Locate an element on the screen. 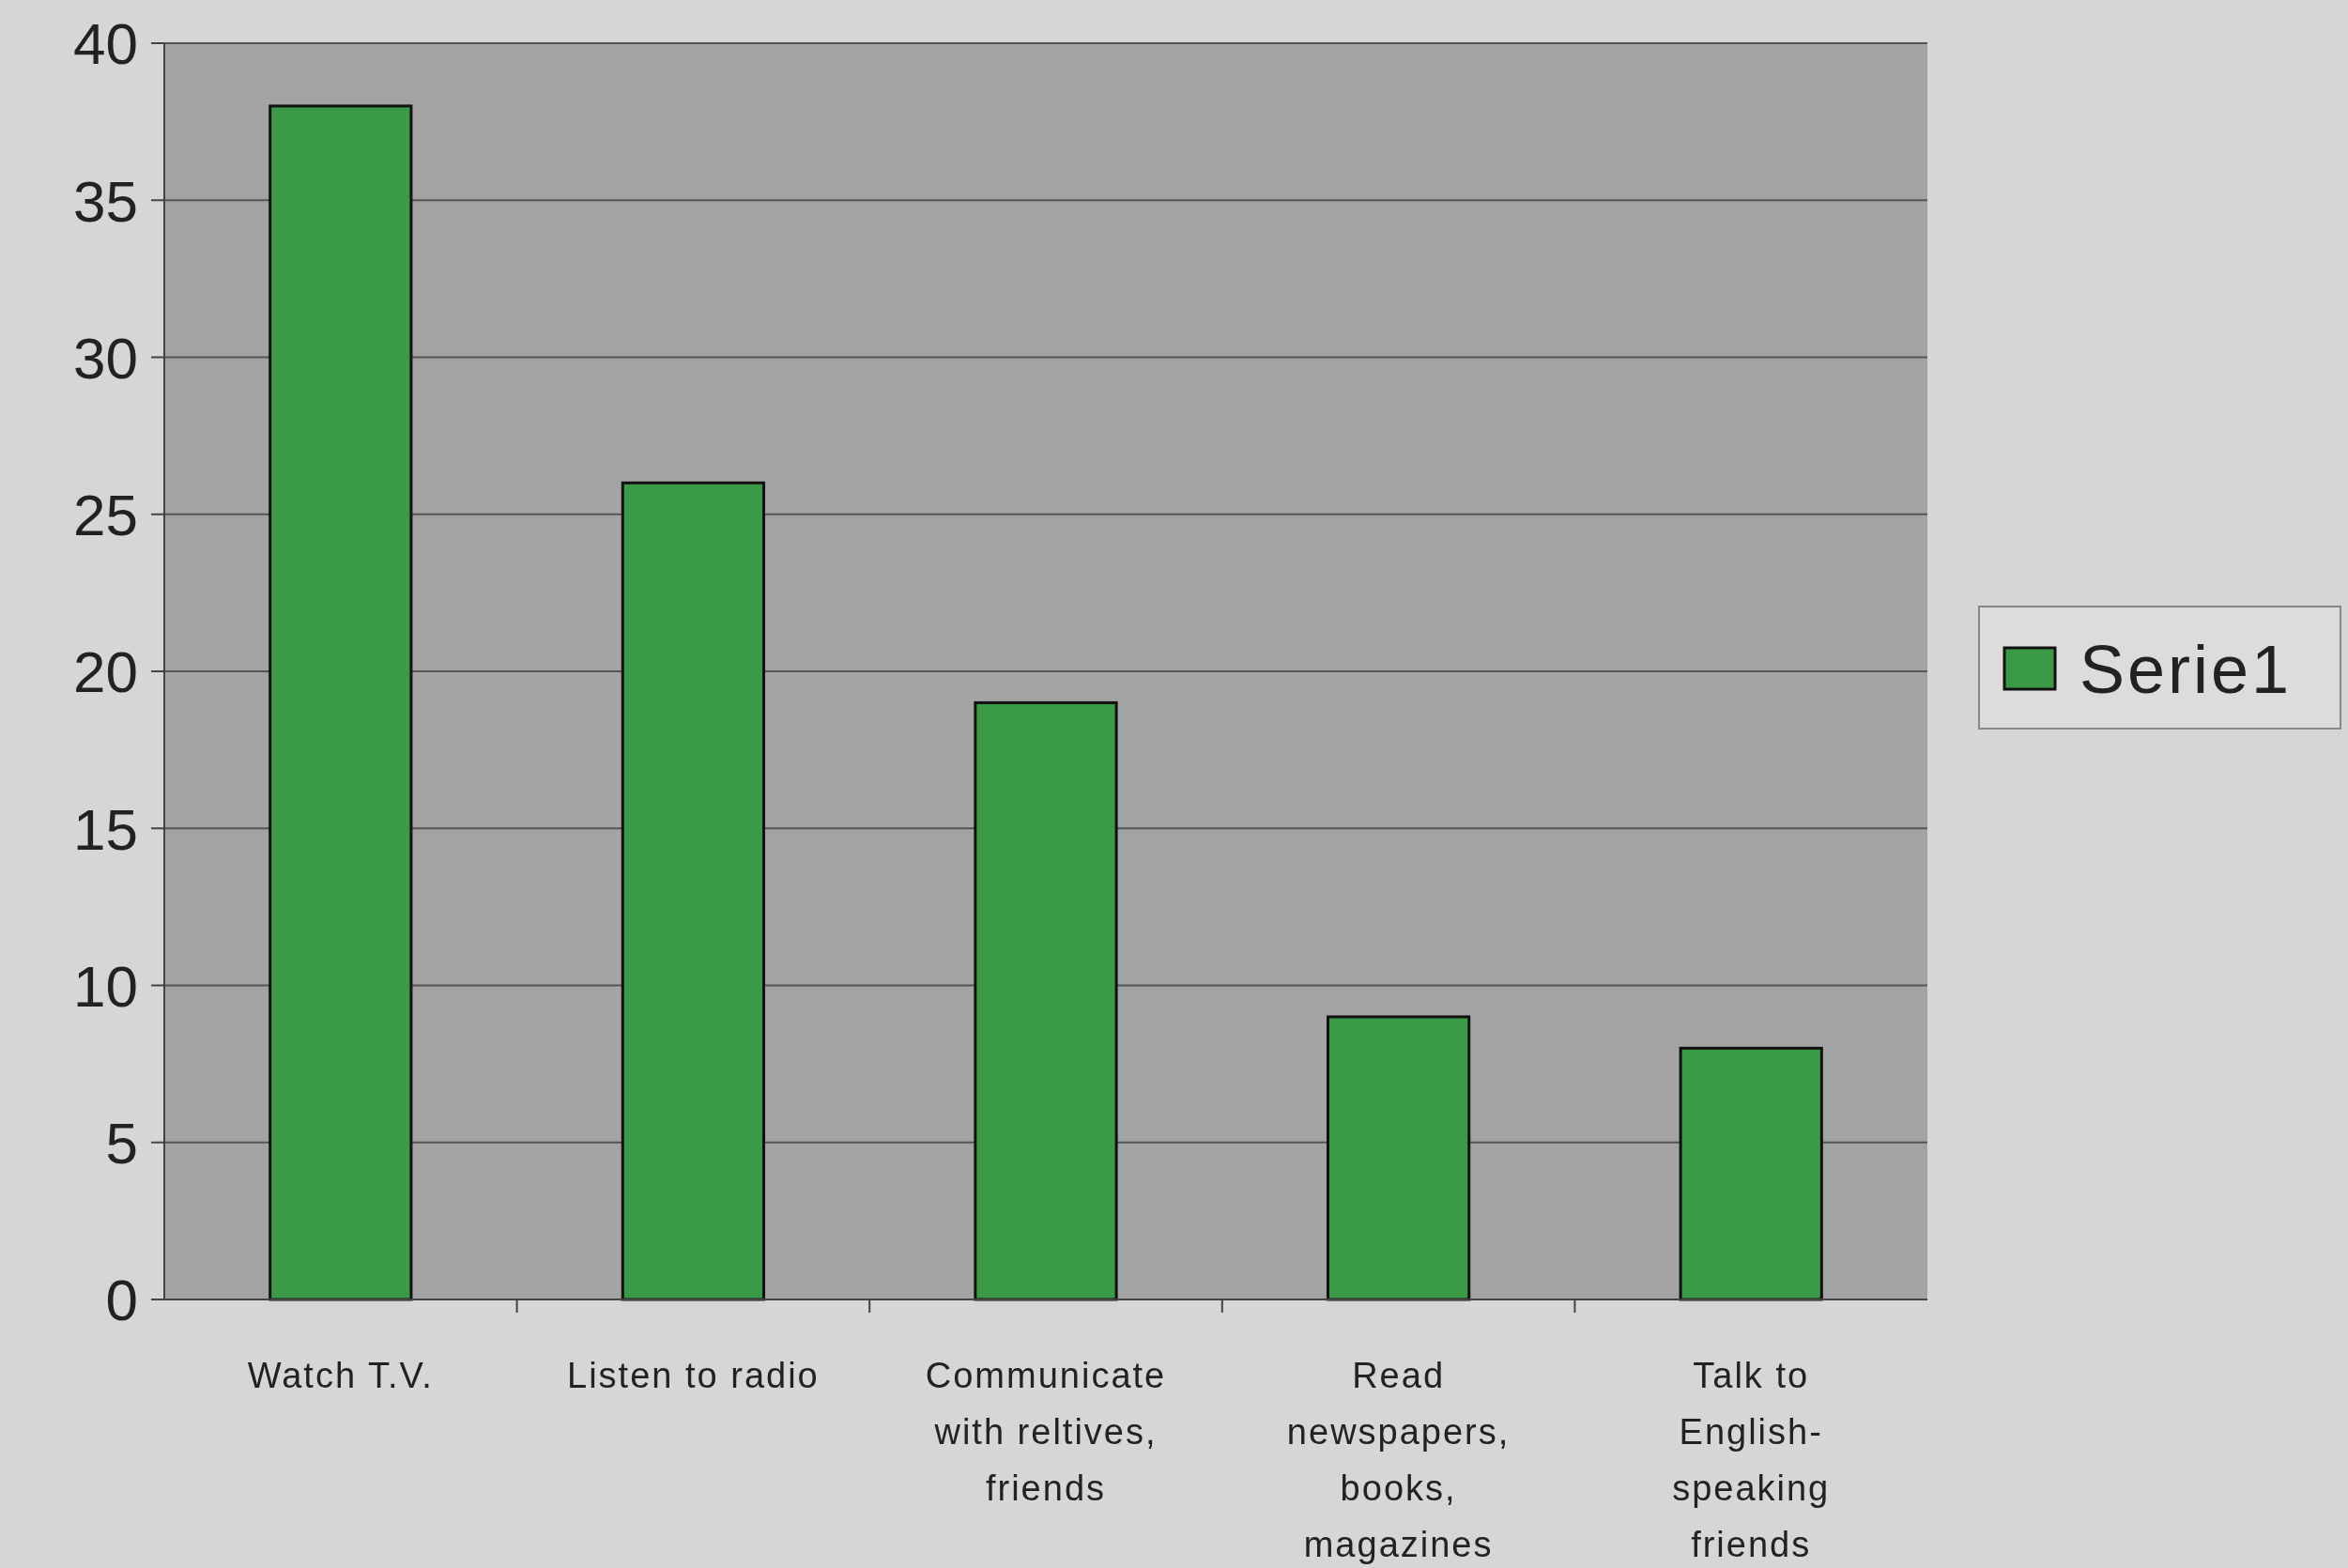 The width and height of the screenshot is (2348, 1568). legend-label: Serie1 is located at coordinates (2186, 669).